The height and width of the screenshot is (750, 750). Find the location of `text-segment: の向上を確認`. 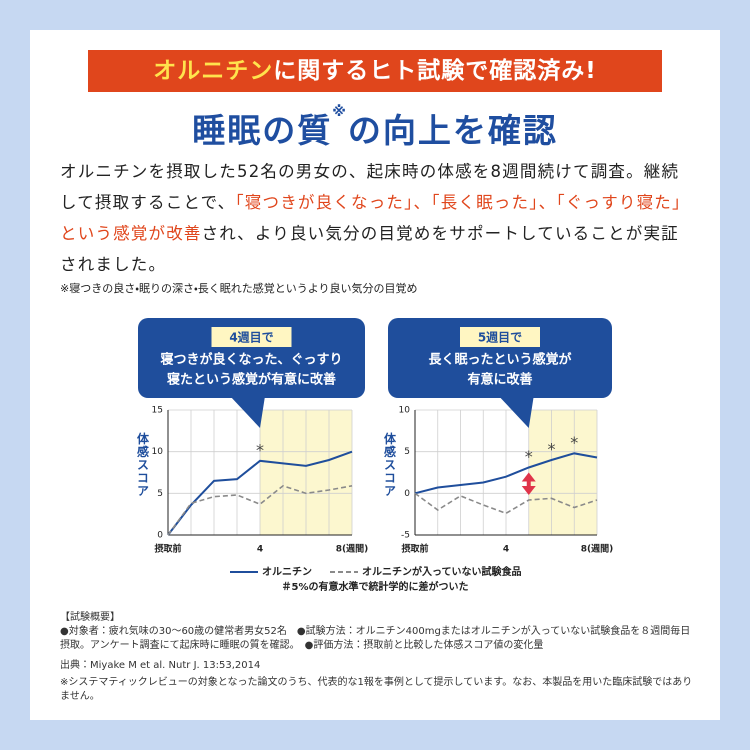

text-segment: の向上を確認 is located at coordinates (452, 130).